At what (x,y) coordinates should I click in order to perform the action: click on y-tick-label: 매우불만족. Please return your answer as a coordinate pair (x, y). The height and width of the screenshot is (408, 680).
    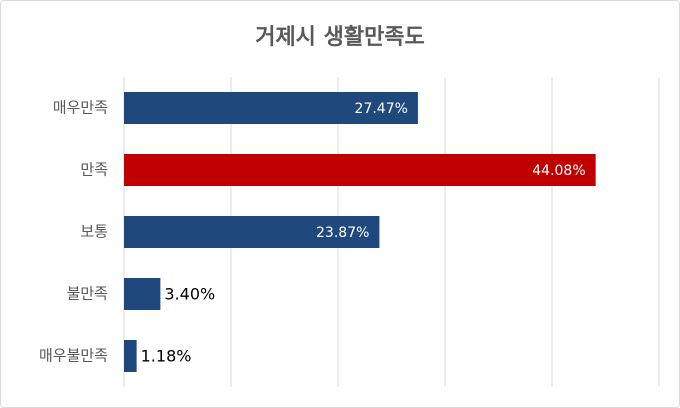
    Looking at the image, I should click on (73, 356).